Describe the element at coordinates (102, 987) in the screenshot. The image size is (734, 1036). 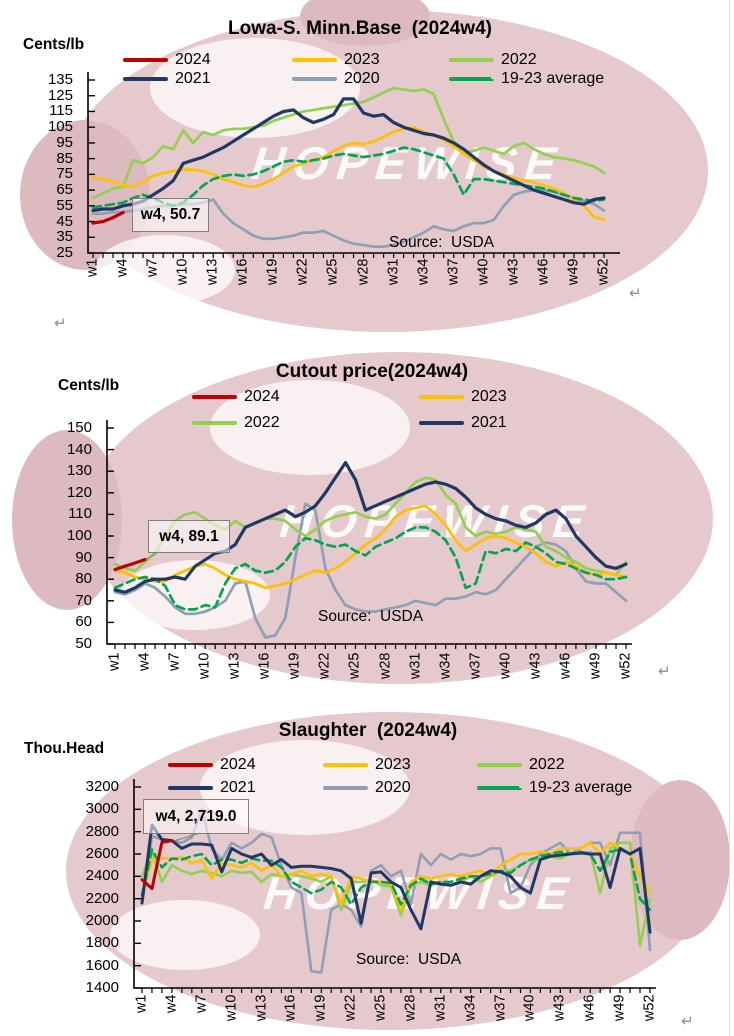
I see `y-tick-label: 1400` at that location.